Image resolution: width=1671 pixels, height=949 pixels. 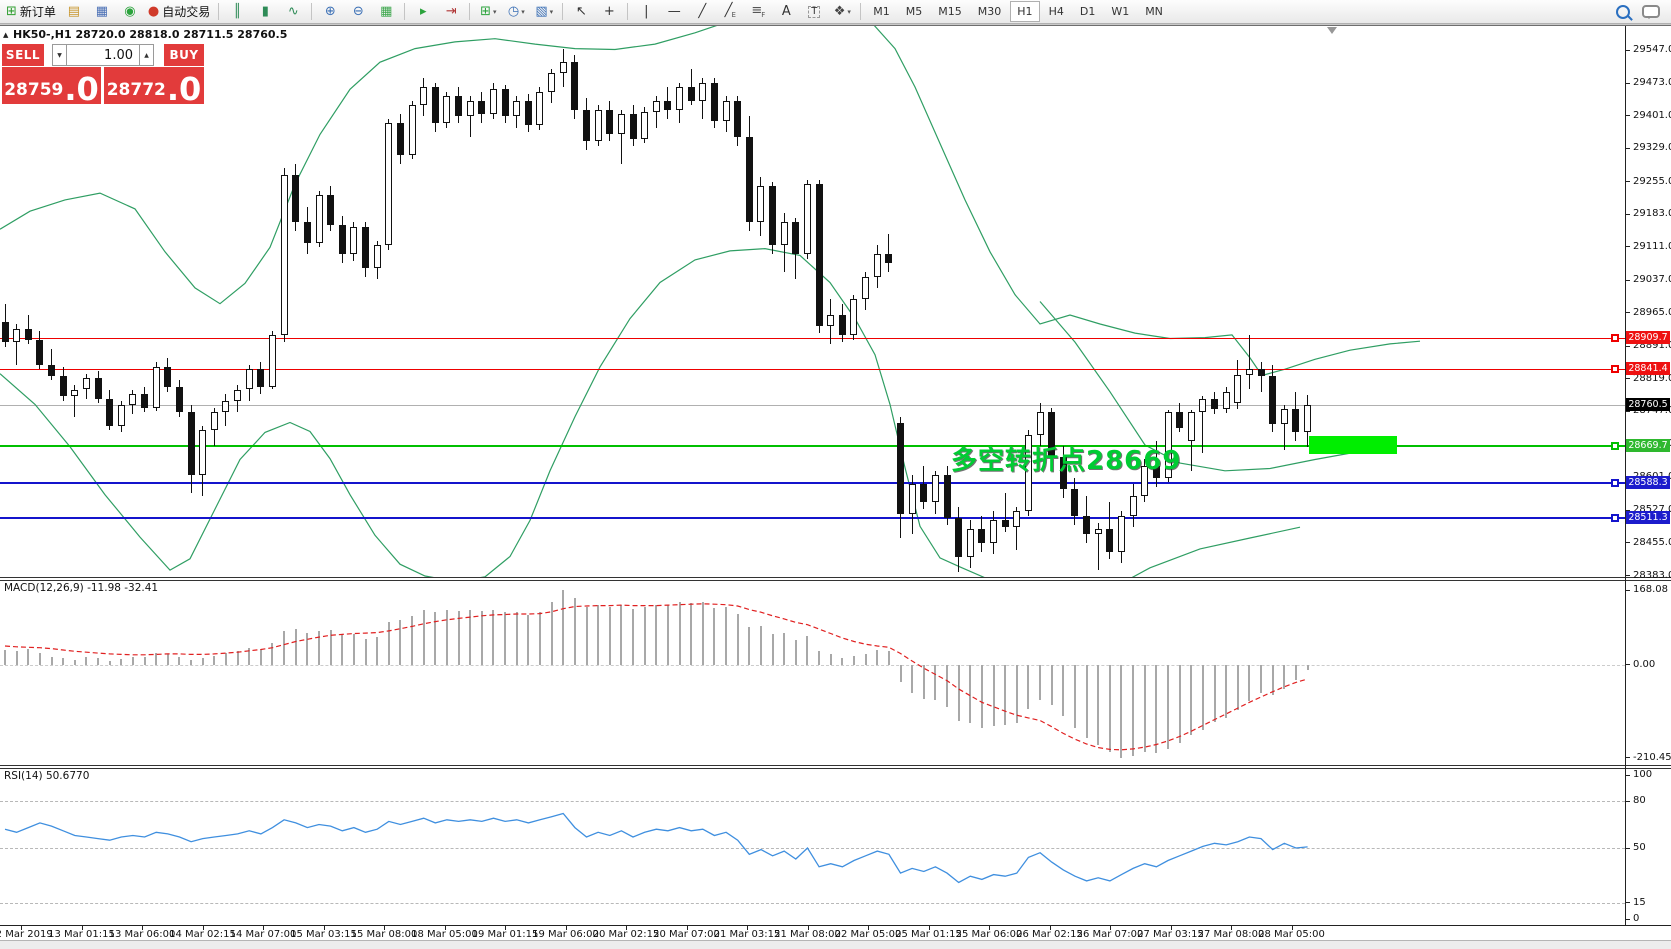 I want to click on price-tick-label: 28965.0, so click(x=1652, y=312).